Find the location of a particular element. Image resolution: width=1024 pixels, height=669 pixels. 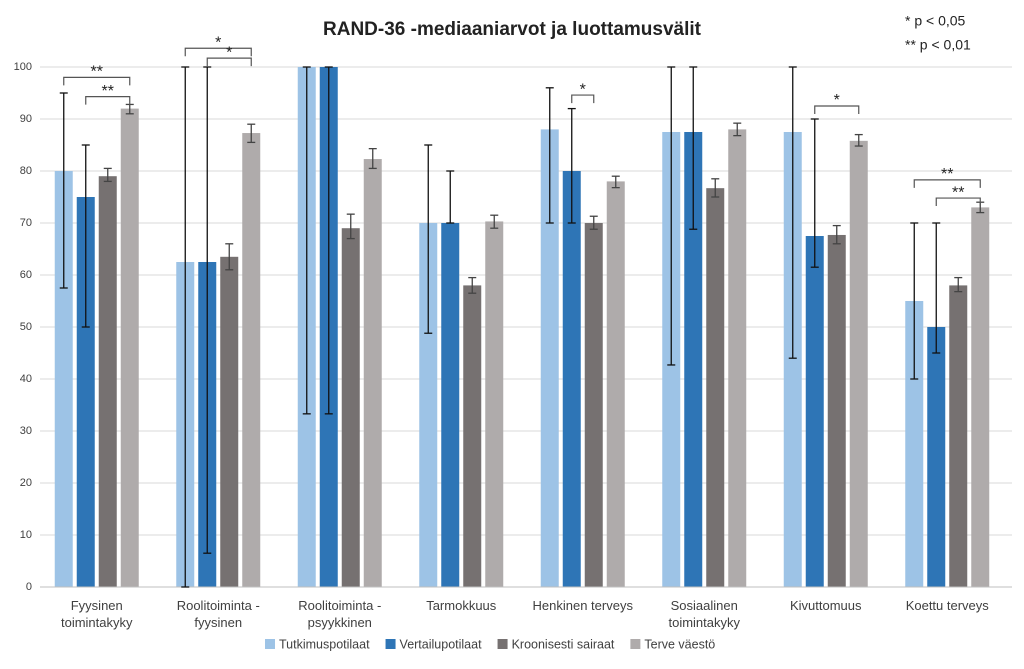

x-tick-label: Tarmokkuus is located at coordinates (461, 605).